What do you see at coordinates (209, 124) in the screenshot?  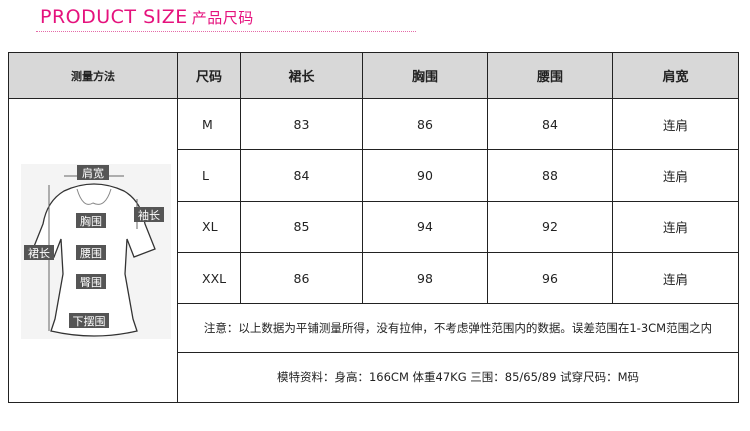 I see `cell-size: M` at bounding box center [209, 124].